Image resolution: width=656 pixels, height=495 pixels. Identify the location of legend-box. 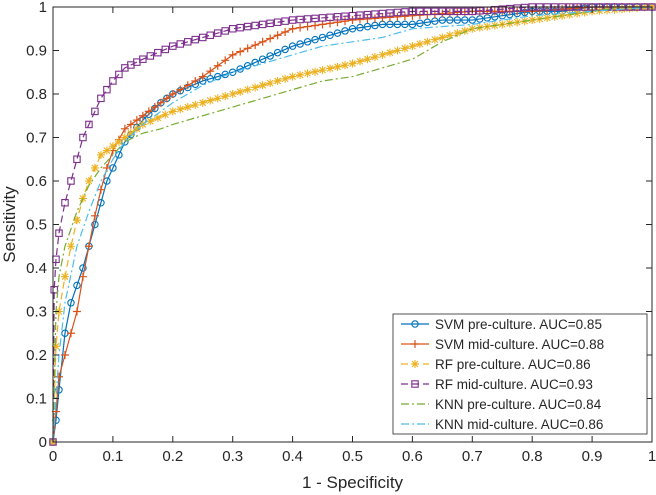
(520, 374).